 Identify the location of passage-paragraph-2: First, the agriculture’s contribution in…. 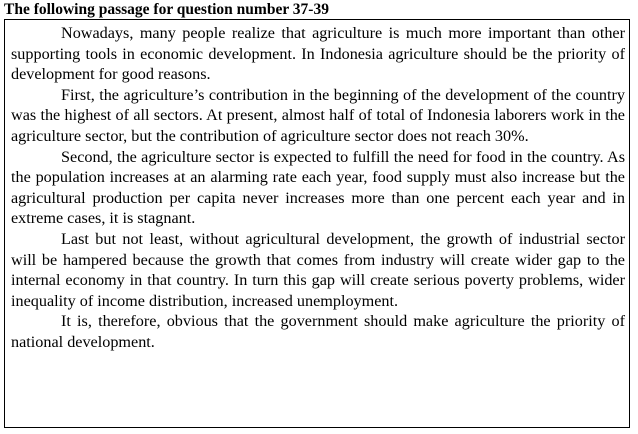
(318, 115).